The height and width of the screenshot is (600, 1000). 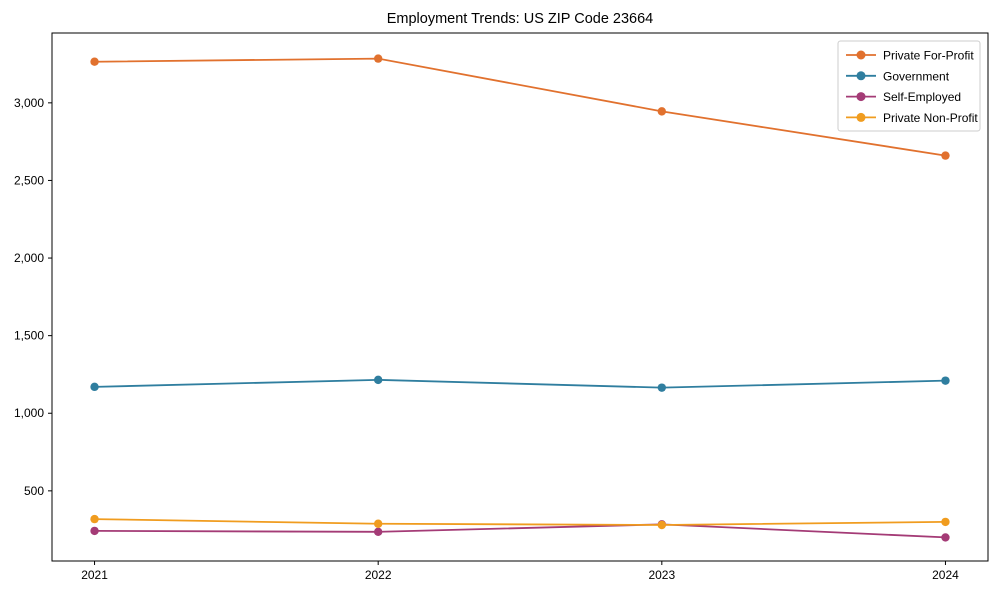 I want to click on chart-title: Employment Trends: US ZIP Code 23664, so click(x=520, y=19).